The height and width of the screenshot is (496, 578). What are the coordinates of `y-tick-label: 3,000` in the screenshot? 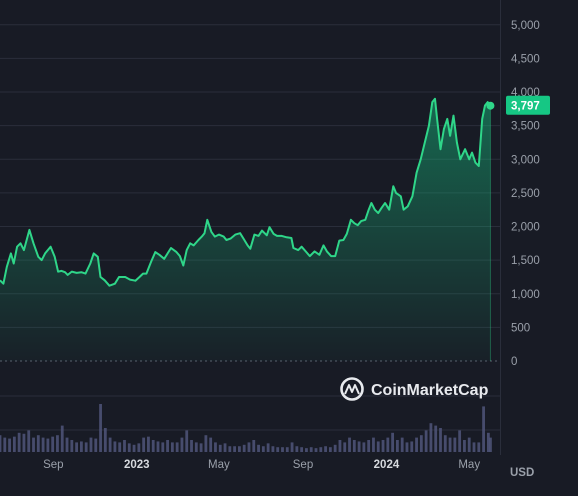 It's located at (525, 160).